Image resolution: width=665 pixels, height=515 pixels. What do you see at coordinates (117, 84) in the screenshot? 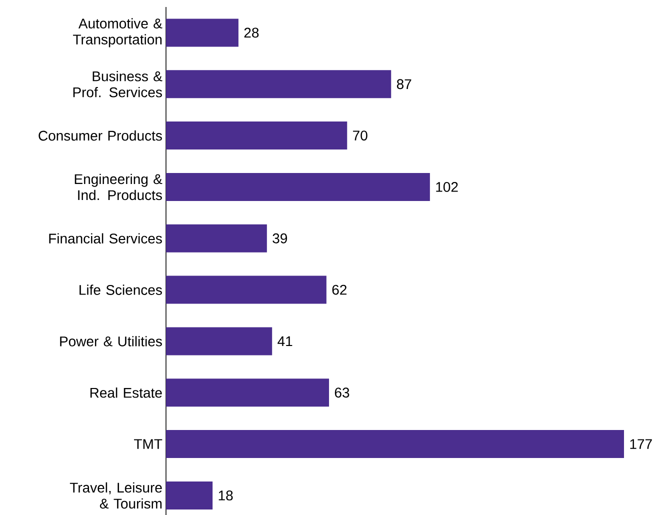
I see `y-tick-label: Business & Prof. Services` at bounding box center [117, 84].